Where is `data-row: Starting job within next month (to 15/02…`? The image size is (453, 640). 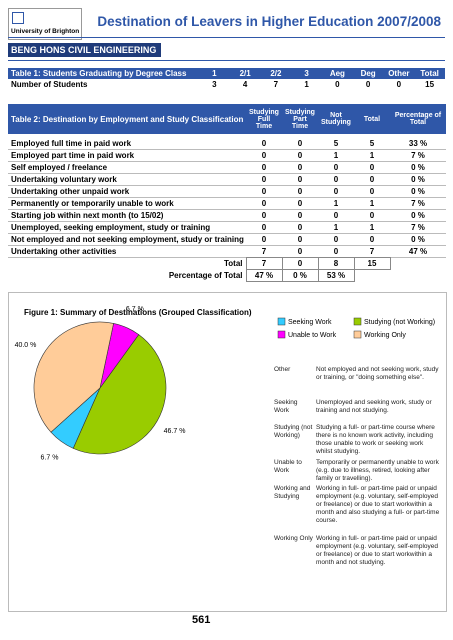
data-row: Starting job within next month (to 15/02… is located at coordinates (227, 216).